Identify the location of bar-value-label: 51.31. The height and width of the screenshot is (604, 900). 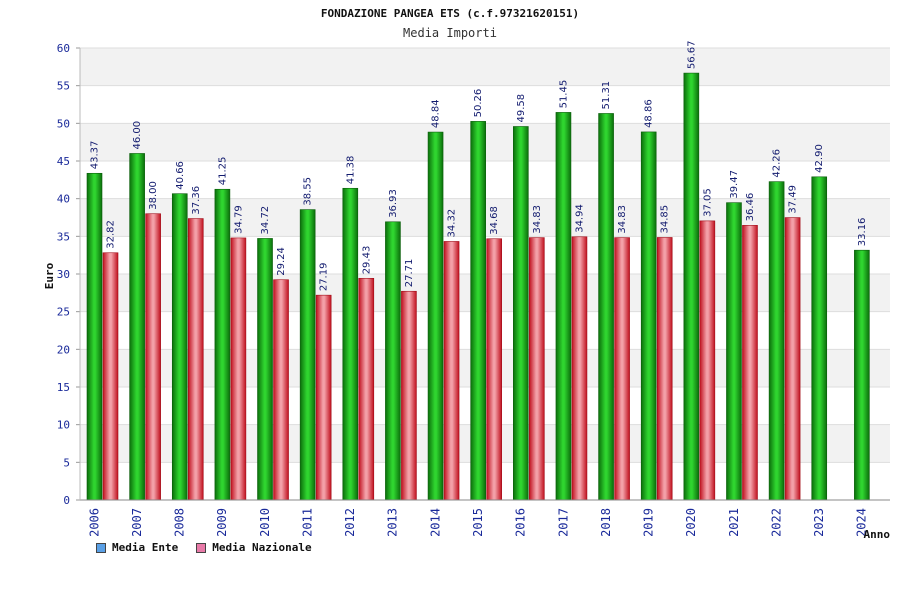
(606, 95).